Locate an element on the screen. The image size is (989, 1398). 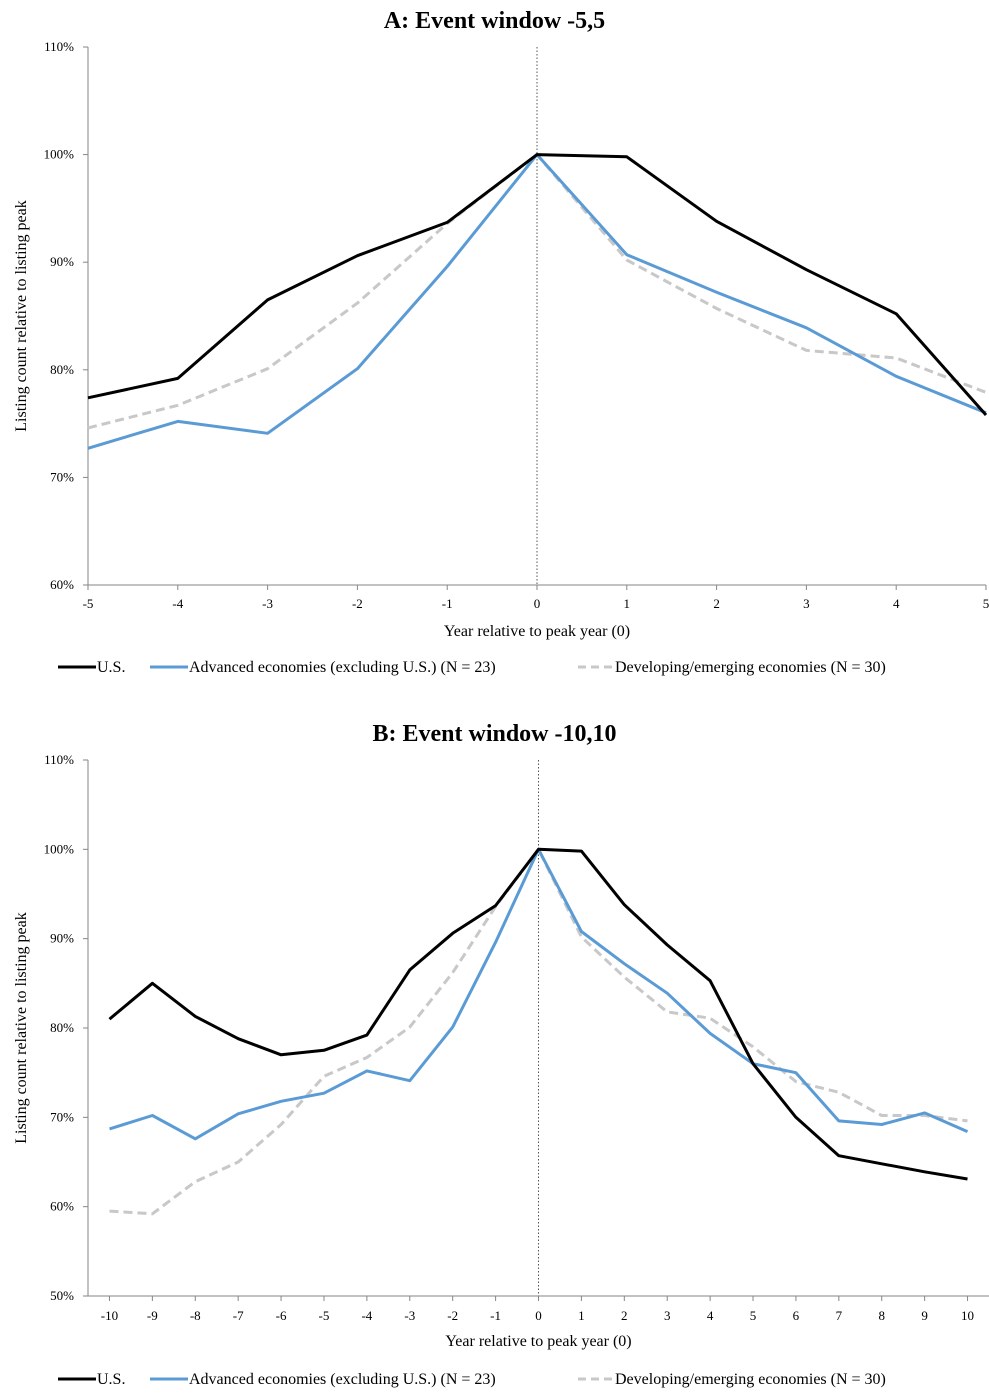
chart-b-x-tick-label: 7 is located at coordinates (839, 1315).